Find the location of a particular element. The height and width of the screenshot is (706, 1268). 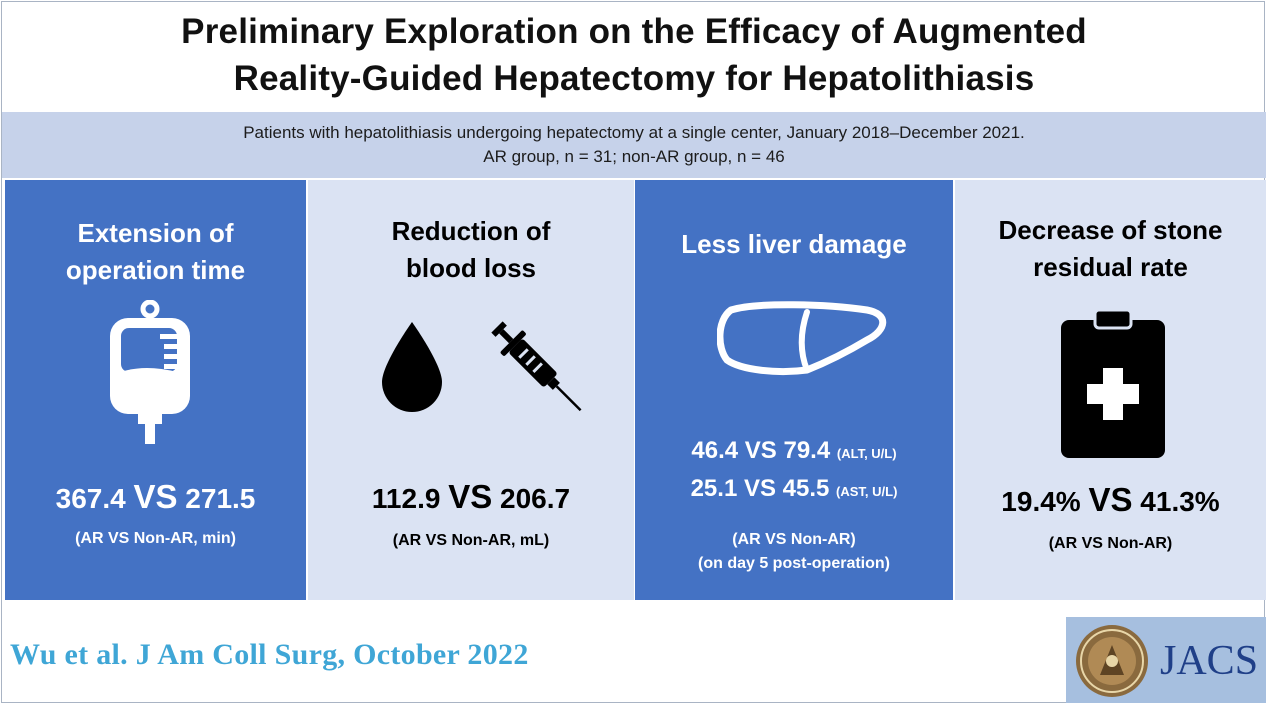

medical-clipboard-icon is located at coordinates (1113, 383).